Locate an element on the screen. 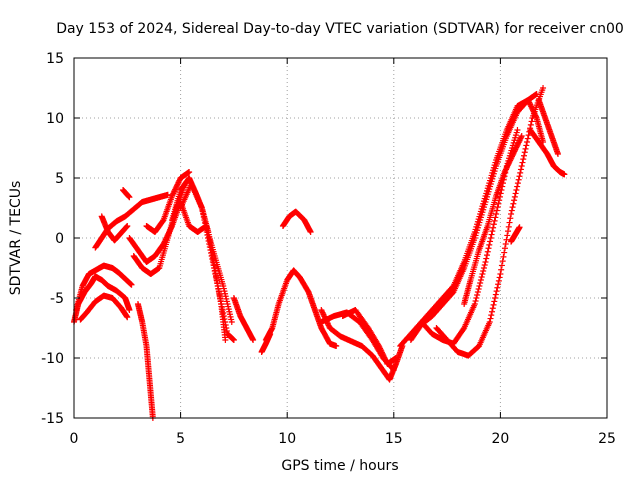  series-s22 is located at coordinates (473, 217).